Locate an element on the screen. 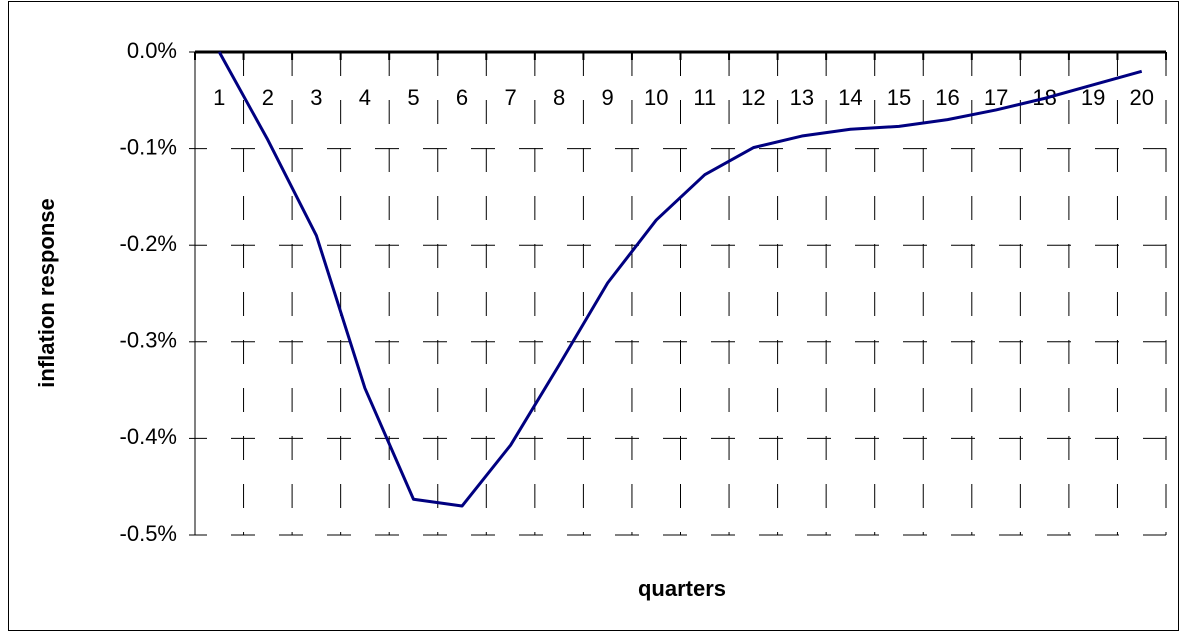 The width and height of the screenshot is (1181, 638). x-tick-label: 7 is located at coordinates (510, 97).